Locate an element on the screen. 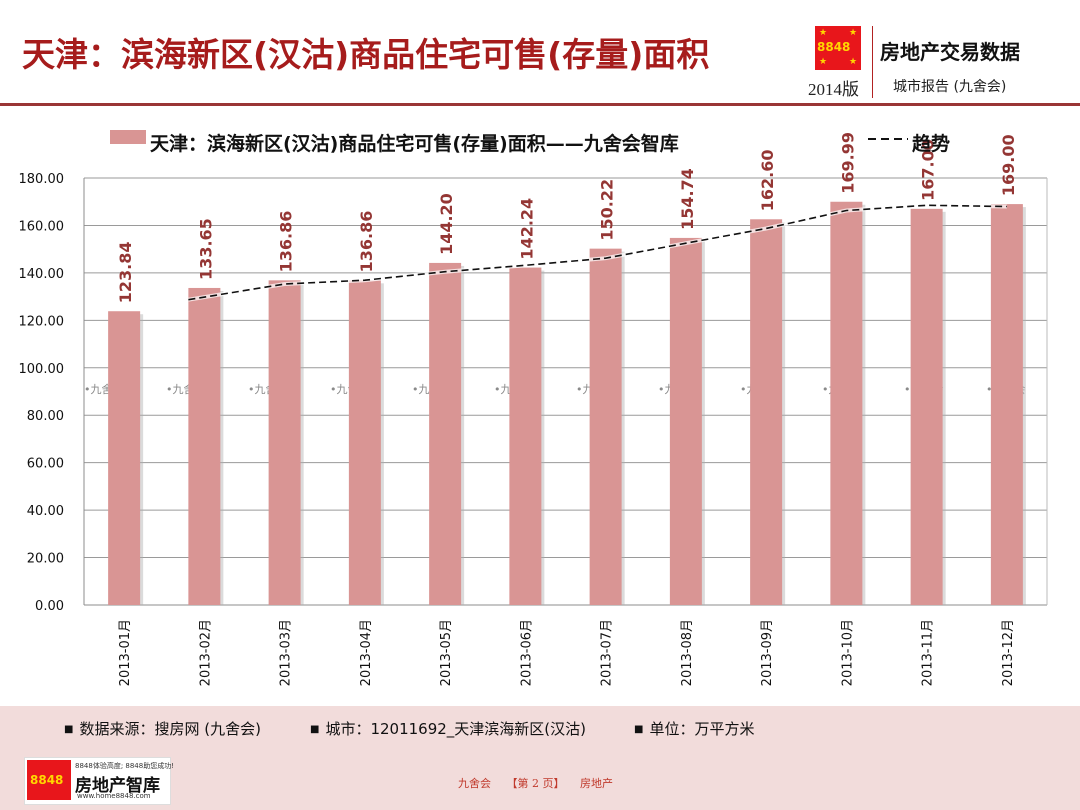 The height and width of the screenshot is (810, 1080). meta-source: ■ 数据来源：搜房网 (九舍会) is located at coordinates (162, 729).